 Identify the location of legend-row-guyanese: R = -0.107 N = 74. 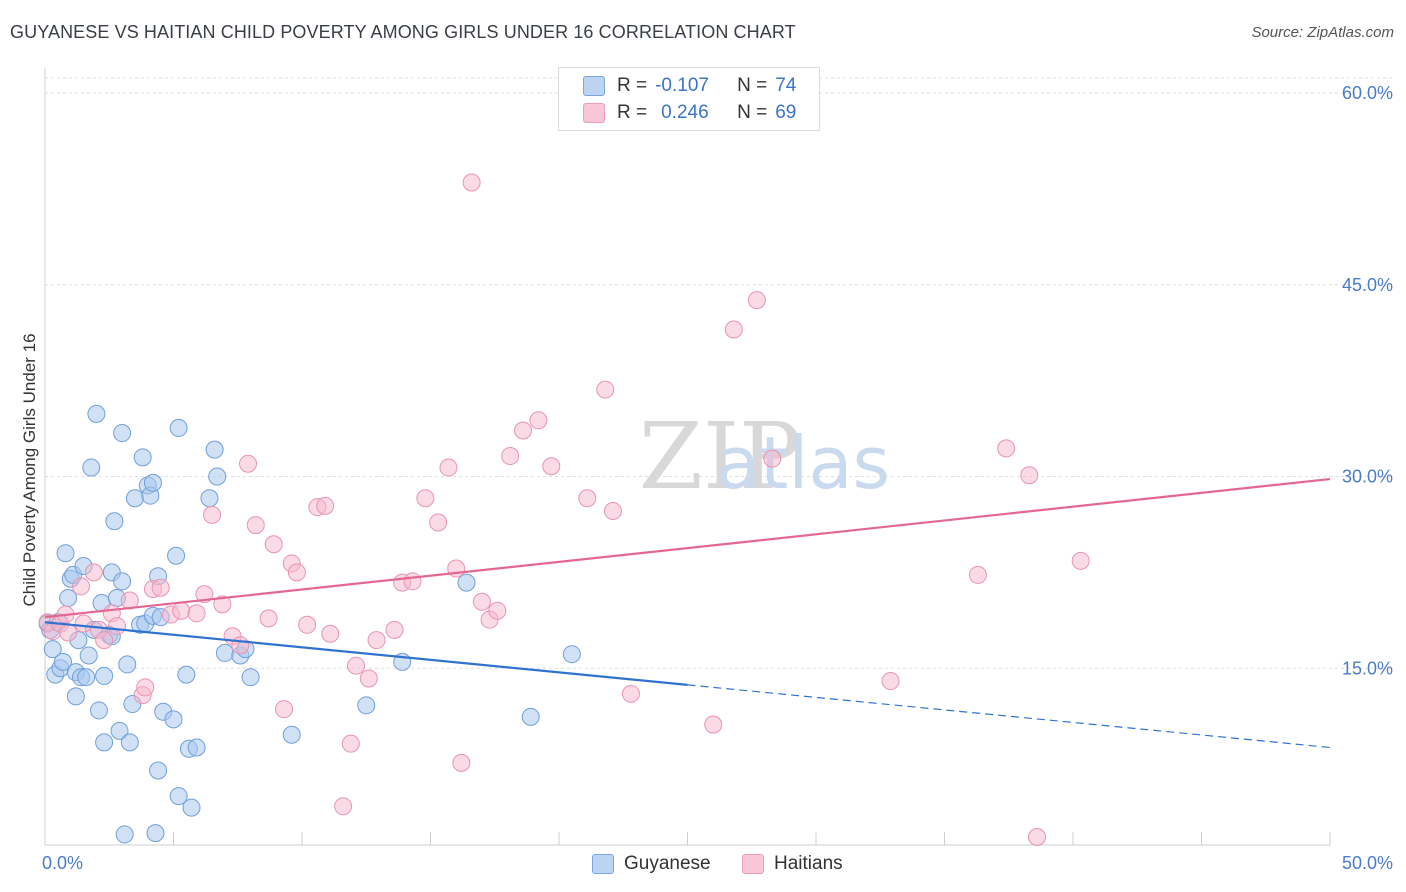
(689, 86).